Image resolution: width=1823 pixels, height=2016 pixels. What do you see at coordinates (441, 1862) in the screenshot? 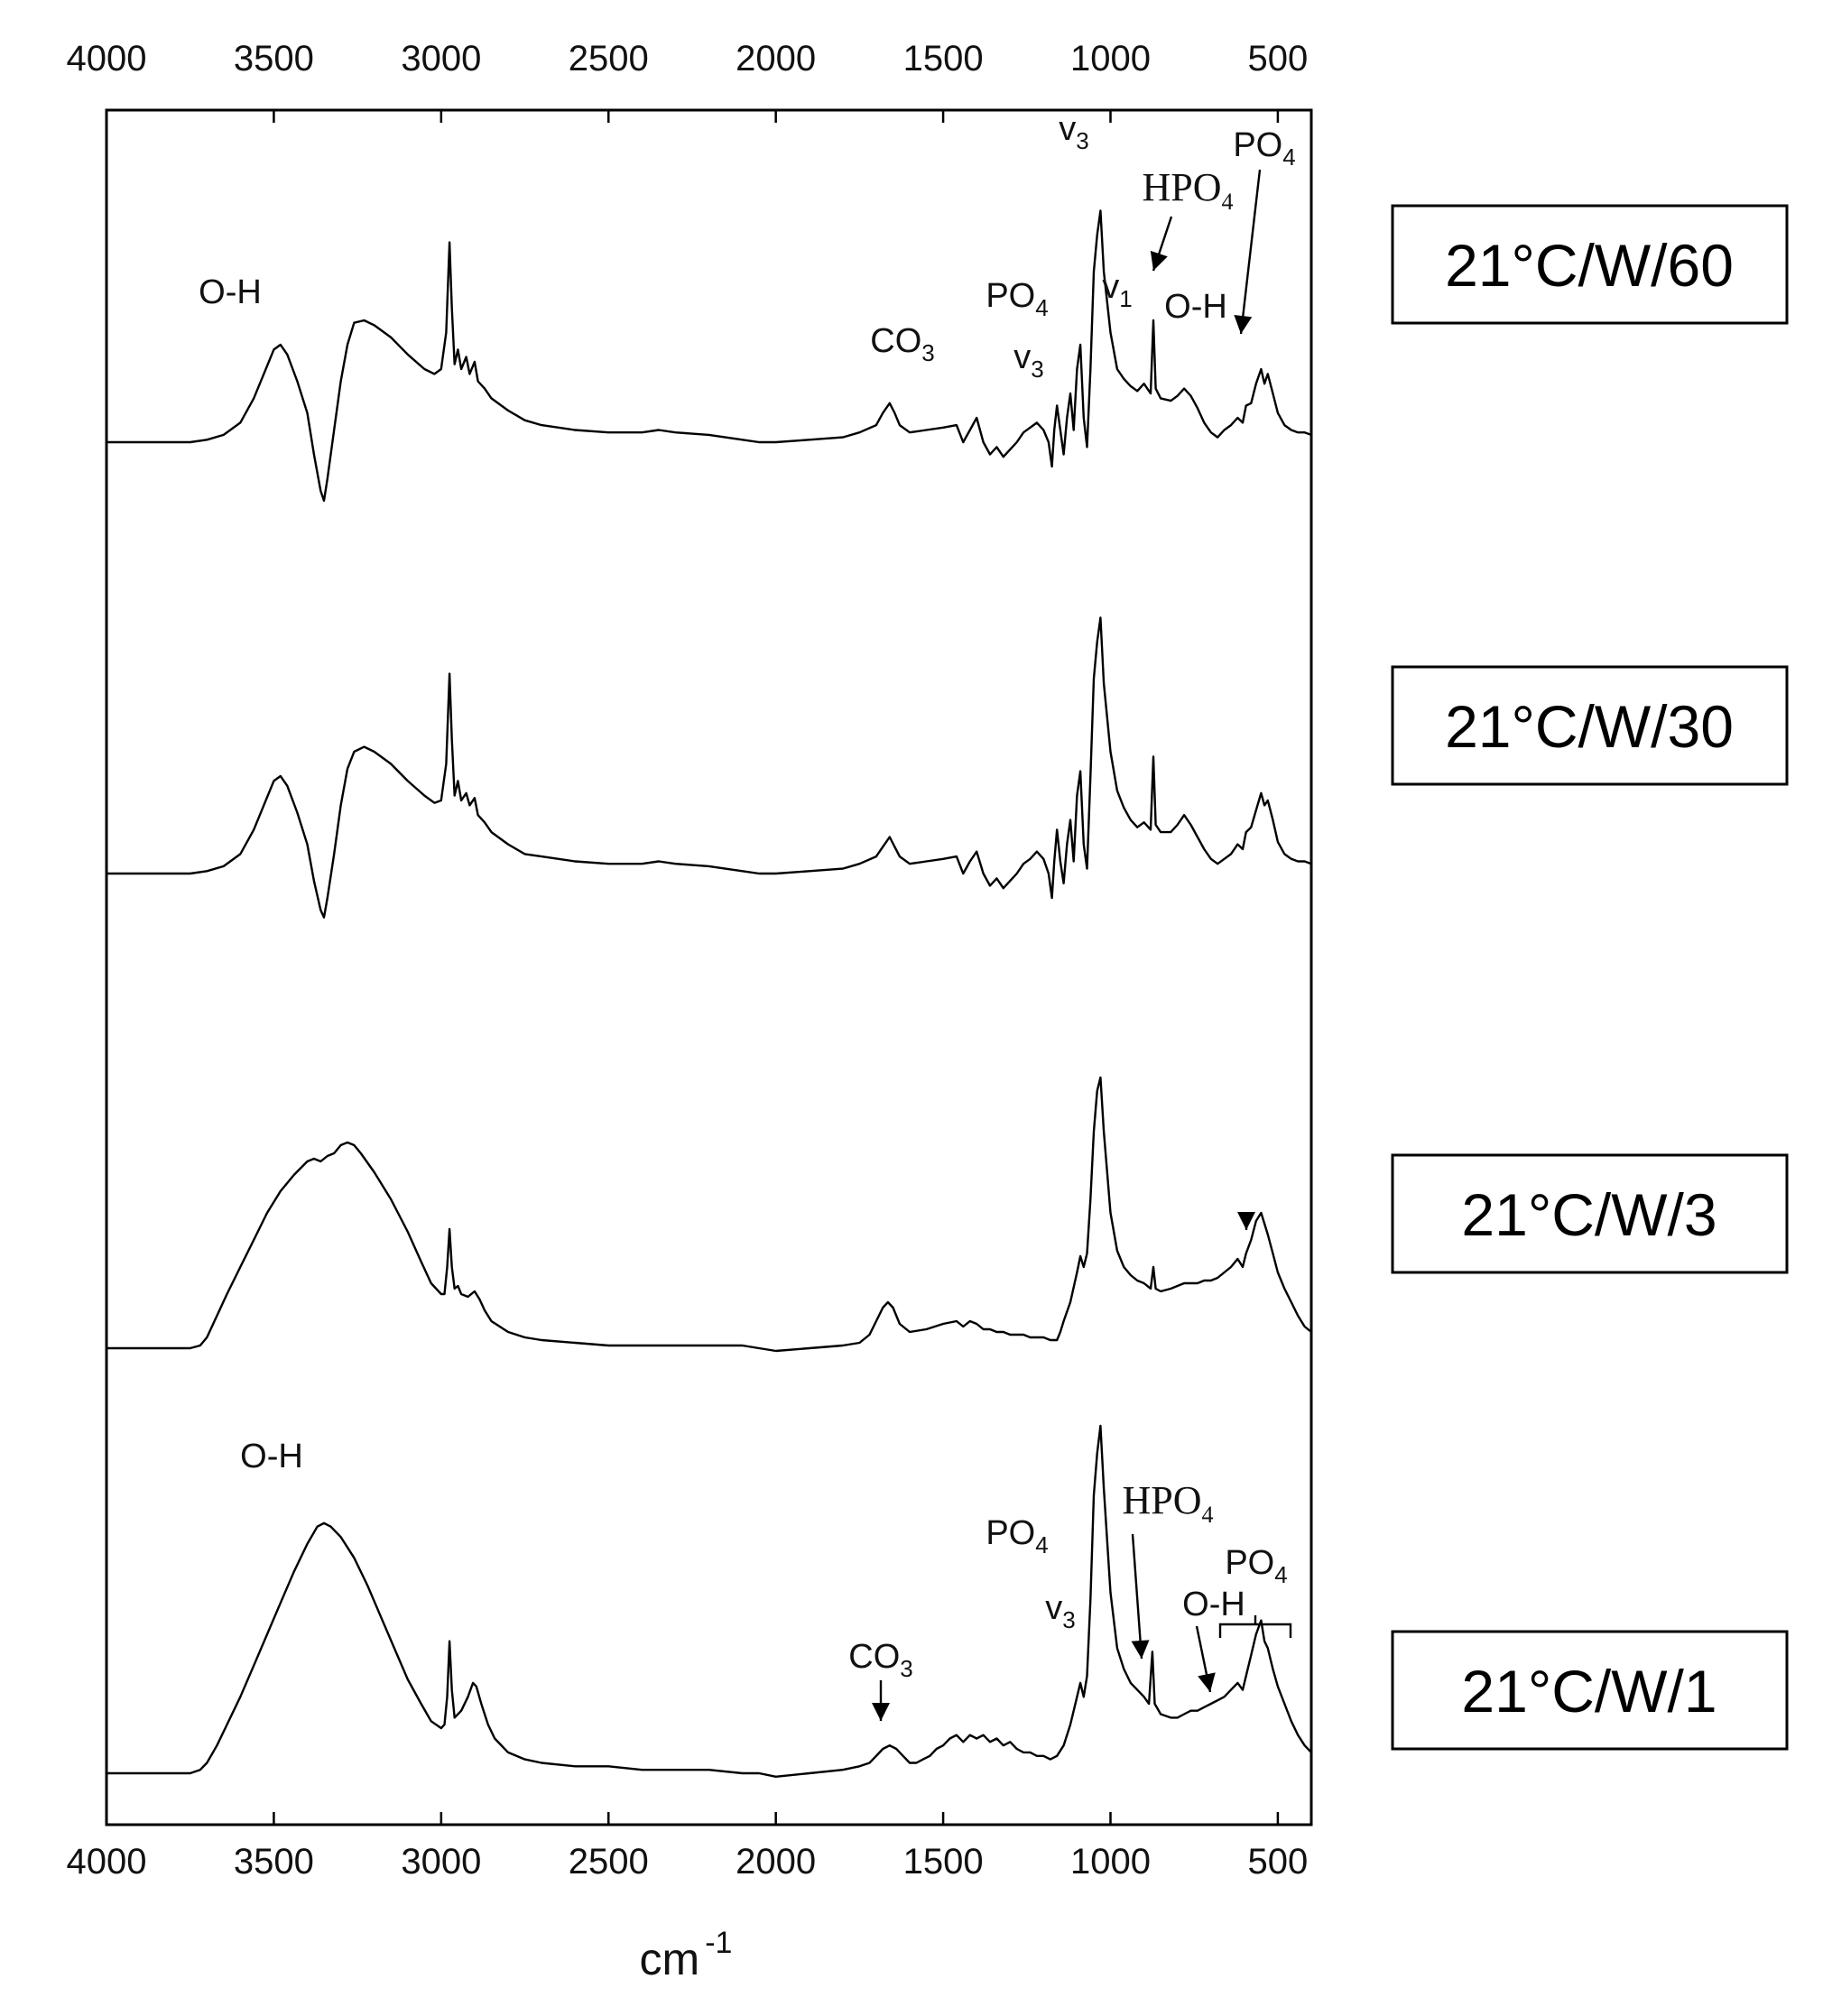
I see `bottom-tick-label: 3000` at bounding box center [441, 1862].